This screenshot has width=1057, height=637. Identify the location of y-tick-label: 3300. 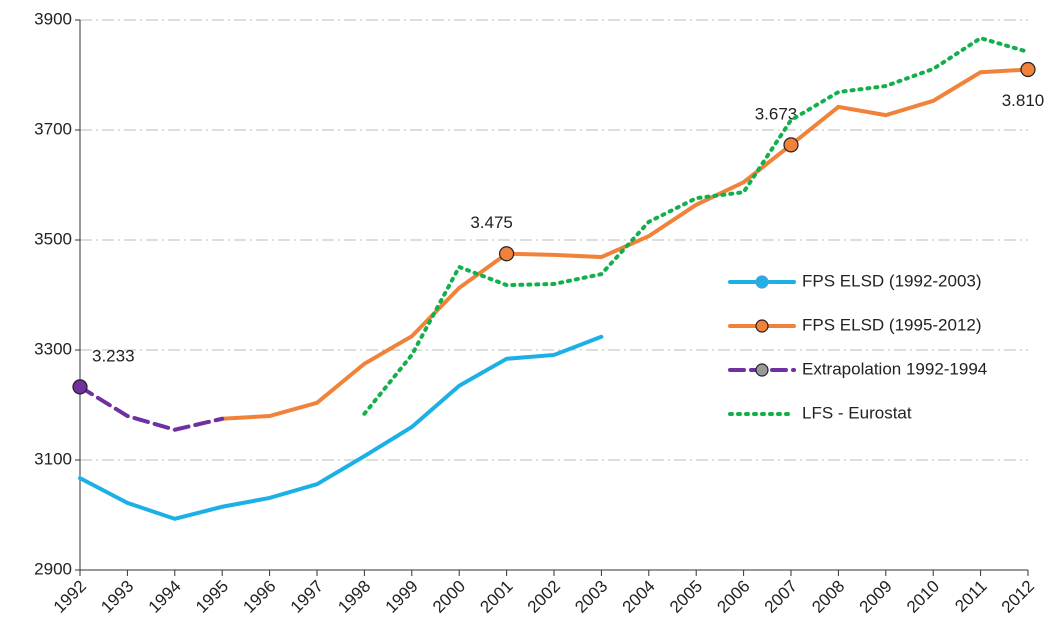
(53, 348).